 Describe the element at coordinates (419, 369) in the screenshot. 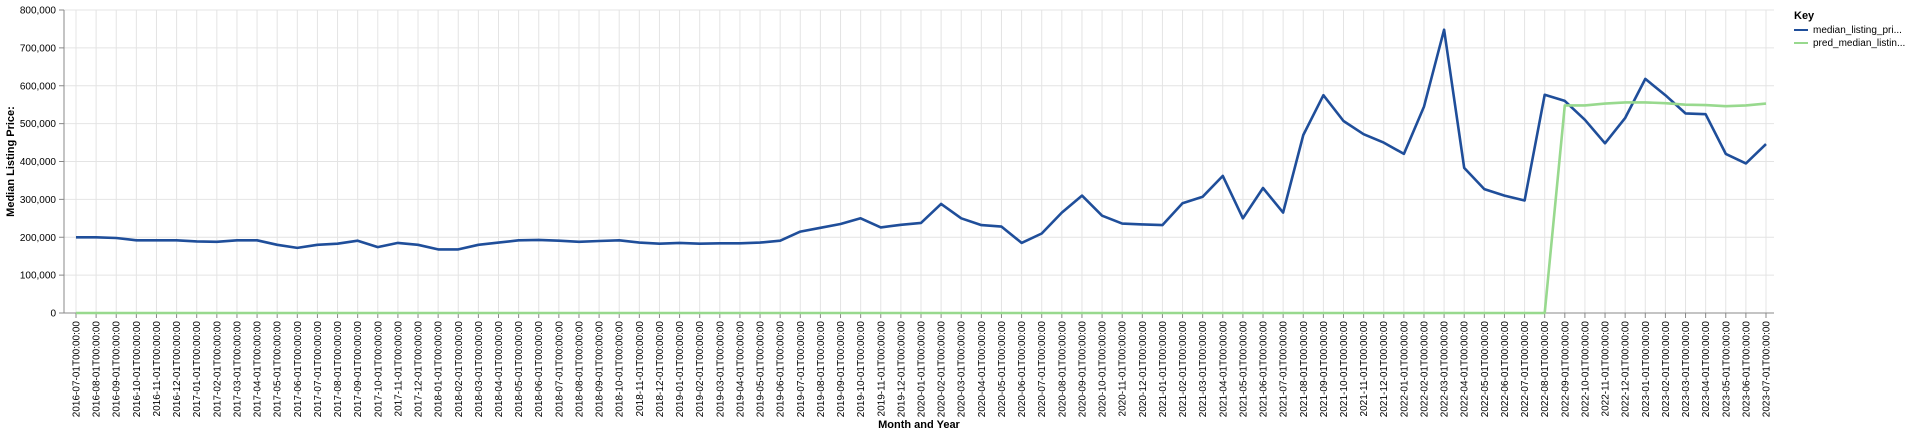

I see `x-tick-label: 2017-12-01T00:00:00` at that location.